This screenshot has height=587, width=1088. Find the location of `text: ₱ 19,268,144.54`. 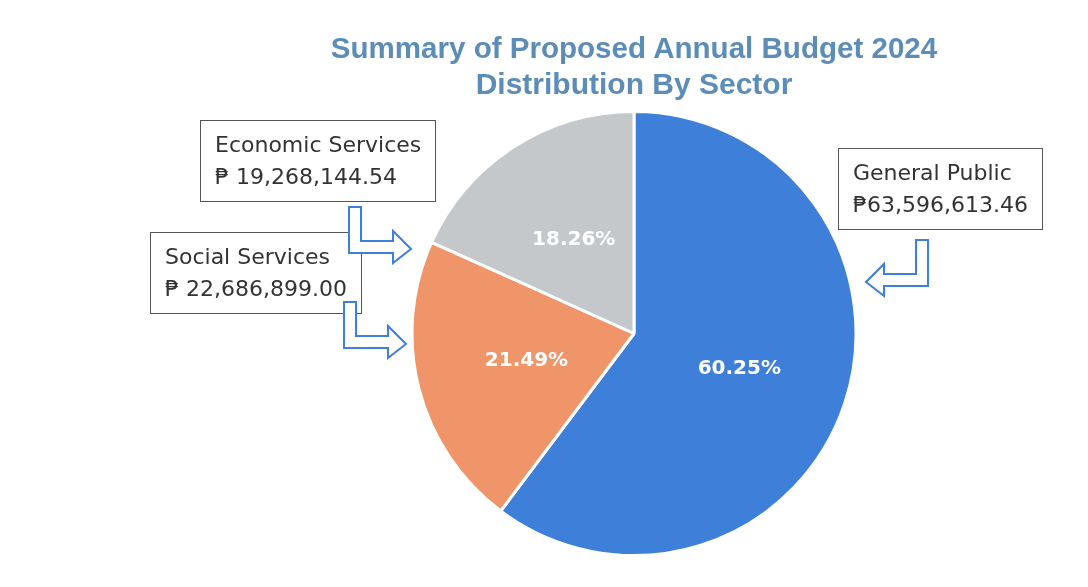

text: ₱ 19,268,144.54 is located at coordinates (306, 177).